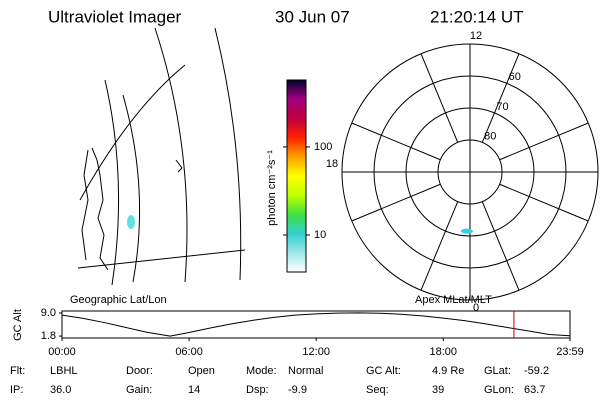  Describe the element at coordinates (201, 371) in the screenshot. I see `info-value: Open` at that location.